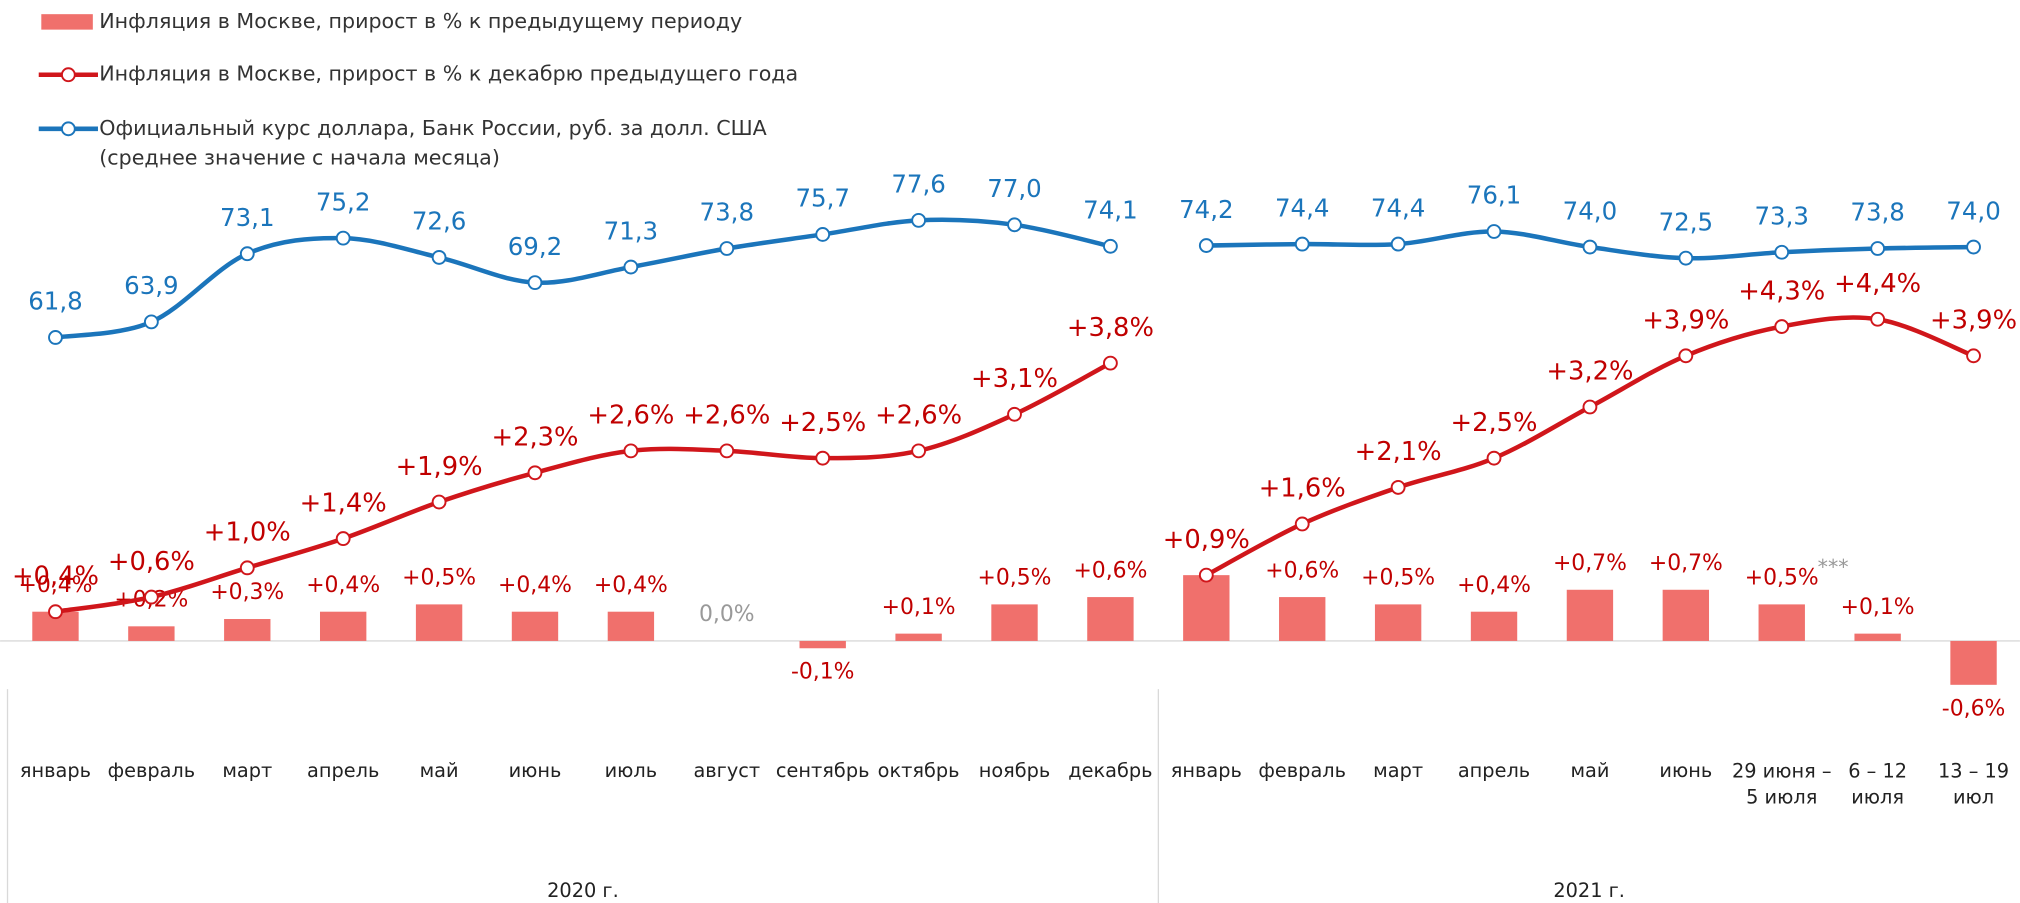 This screenshot has width=2020, height=903. Describe the element at coordinates (822, 672) in the screenshot. I see `bar-value-label: -0,1%` at that location.